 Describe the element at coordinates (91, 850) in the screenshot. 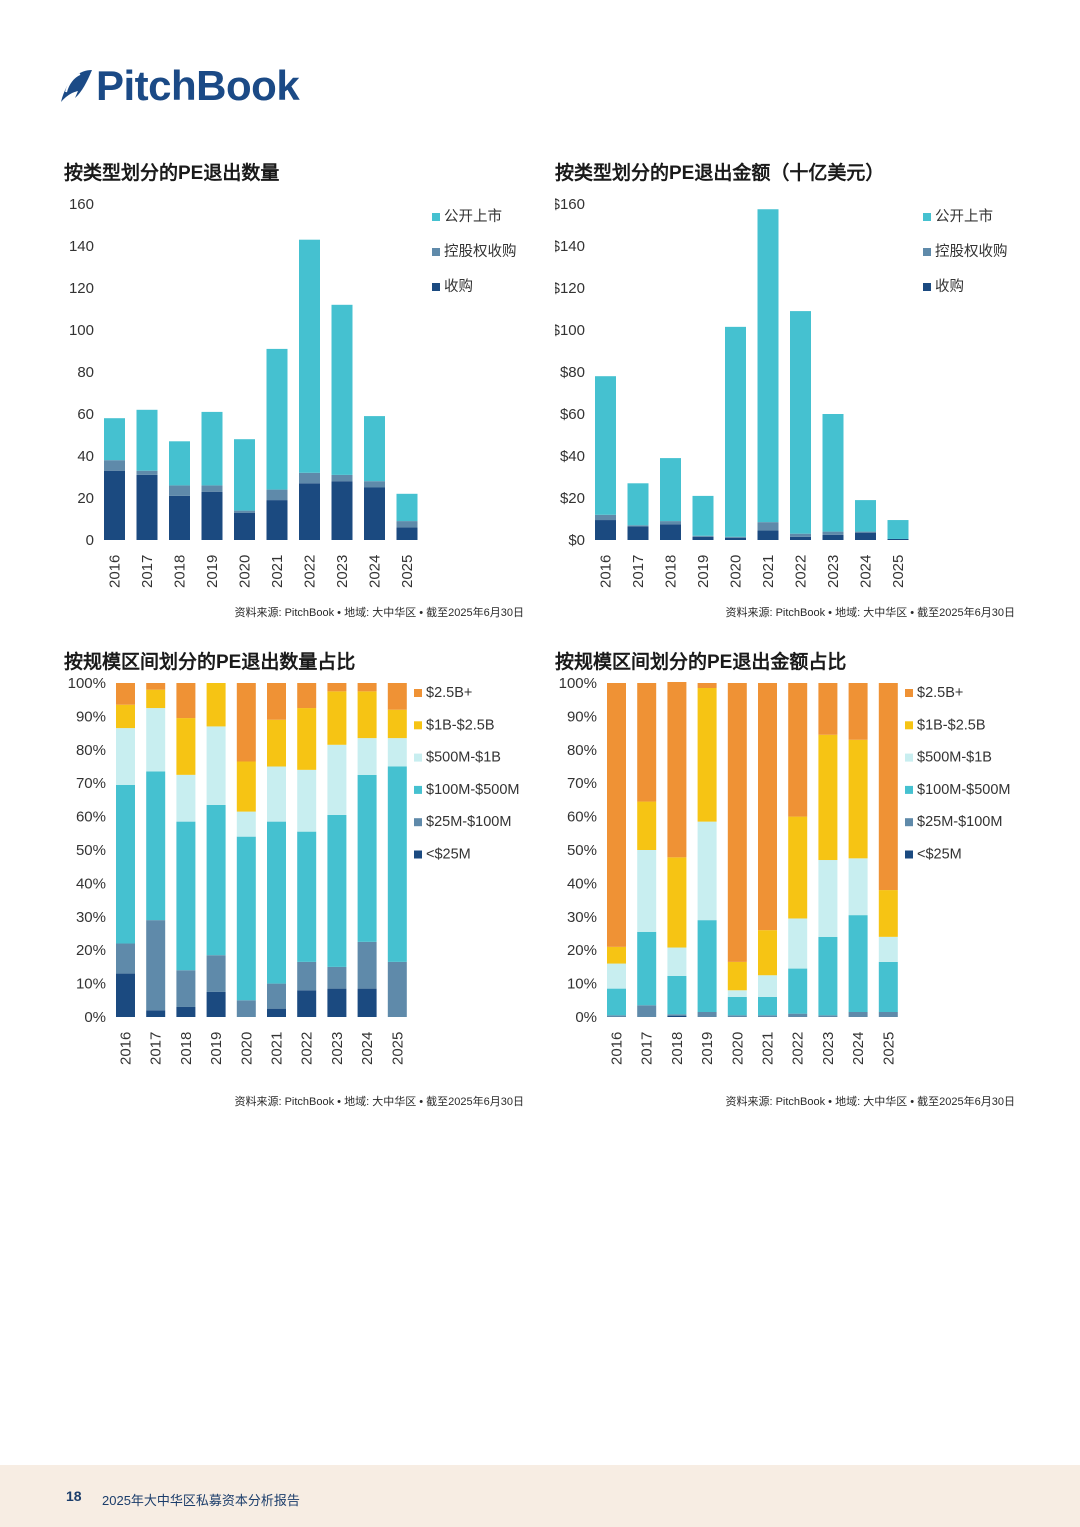

I see `y-tick-label: 50%` at that location.